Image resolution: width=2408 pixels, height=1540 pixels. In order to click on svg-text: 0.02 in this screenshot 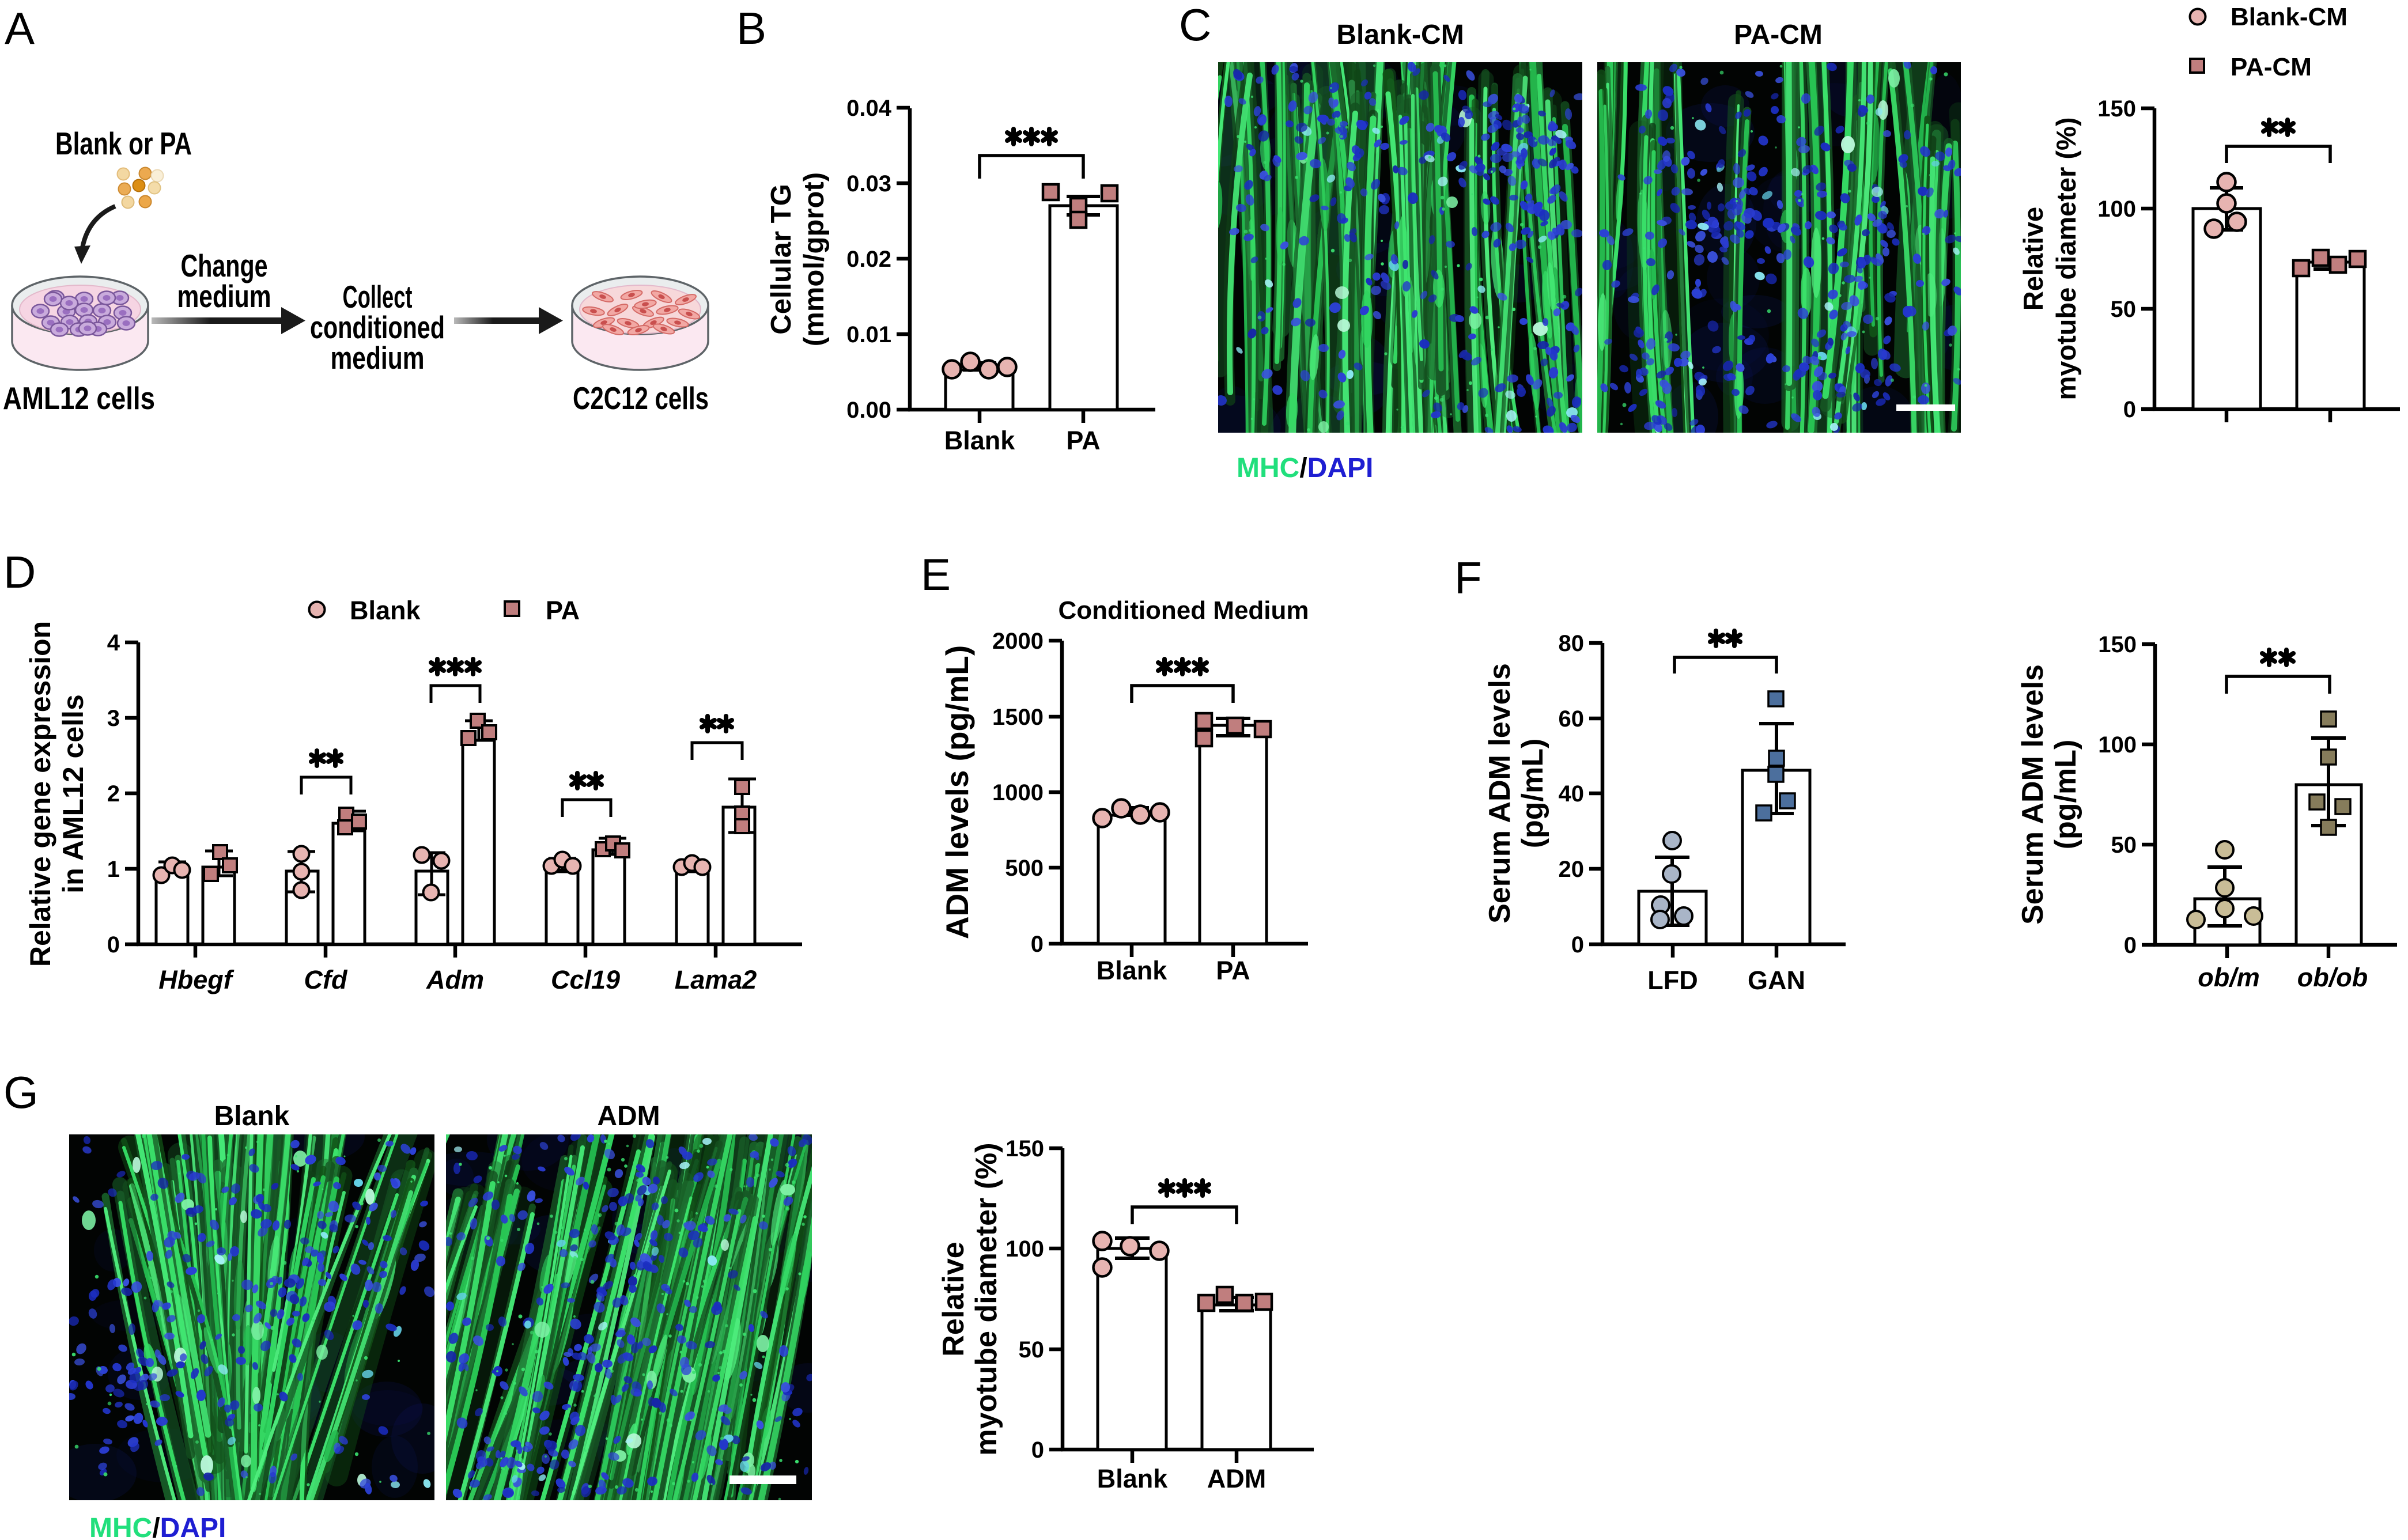, I will do `click(868, 259)`.